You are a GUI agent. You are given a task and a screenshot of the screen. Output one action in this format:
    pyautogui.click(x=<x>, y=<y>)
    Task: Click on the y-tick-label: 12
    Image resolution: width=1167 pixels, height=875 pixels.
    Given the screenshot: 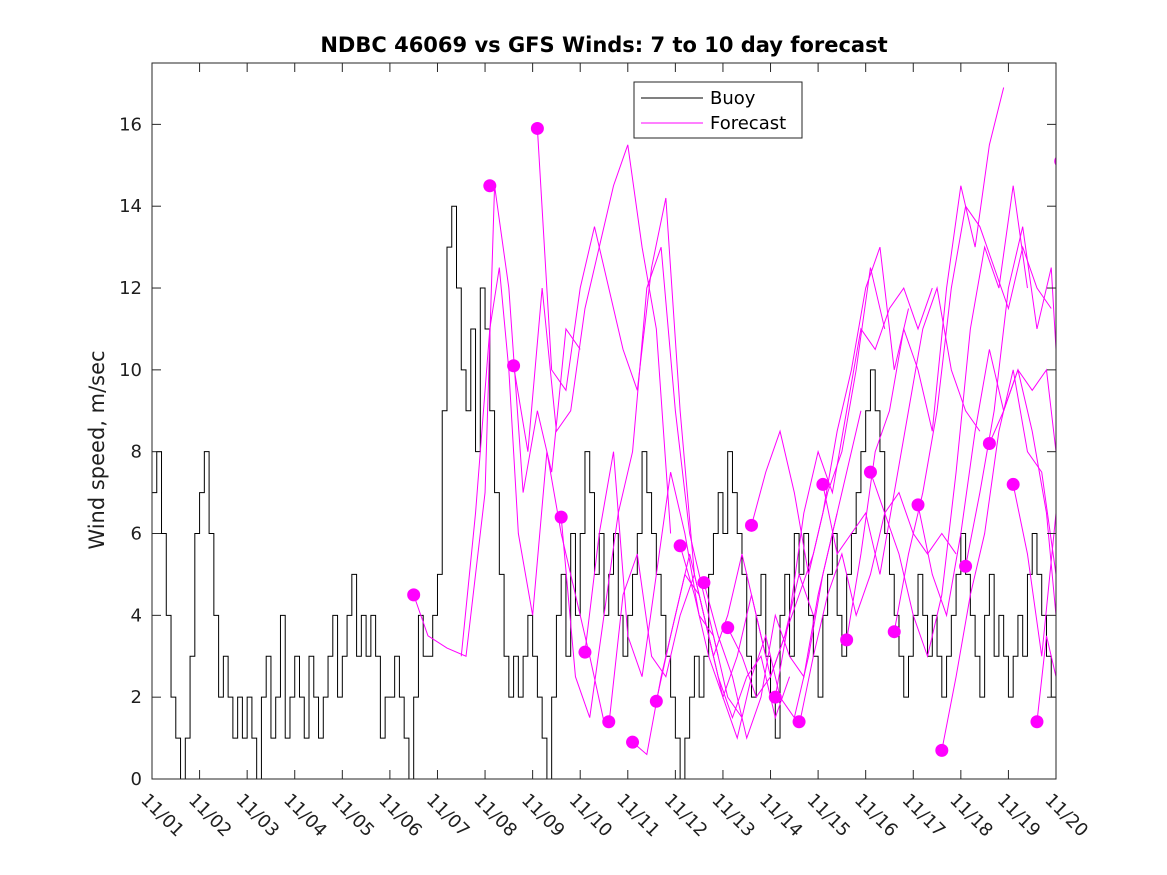 What is the action you would take?
    pyautogui.click(x=130, y=288)
    